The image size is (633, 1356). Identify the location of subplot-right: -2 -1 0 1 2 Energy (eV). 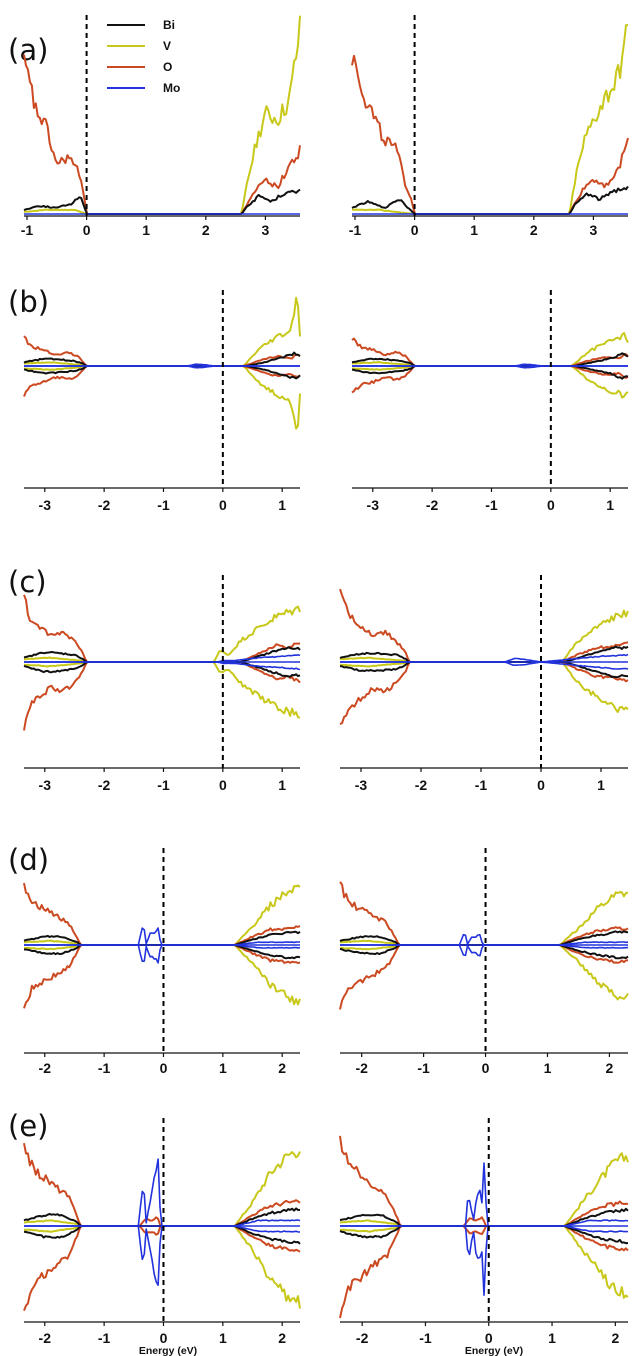
(484, 1237).